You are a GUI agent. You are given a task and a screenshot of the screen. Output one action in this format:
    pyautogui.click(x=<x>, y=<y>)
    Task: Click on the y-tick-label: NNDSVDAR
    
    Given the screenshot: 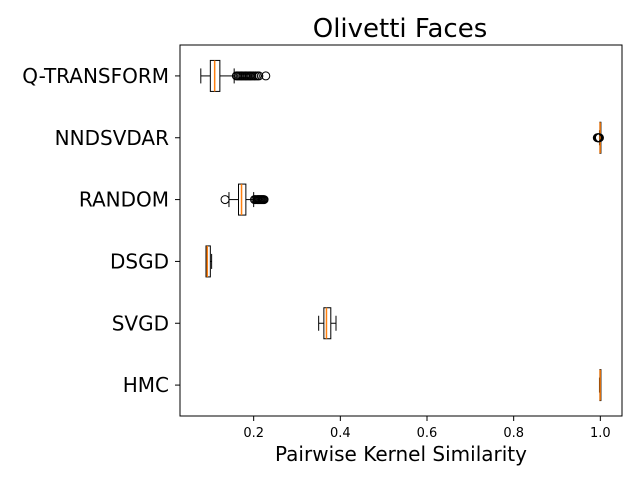 What is the action you would take?
    pyautogui.click(x=112, y=138)
    